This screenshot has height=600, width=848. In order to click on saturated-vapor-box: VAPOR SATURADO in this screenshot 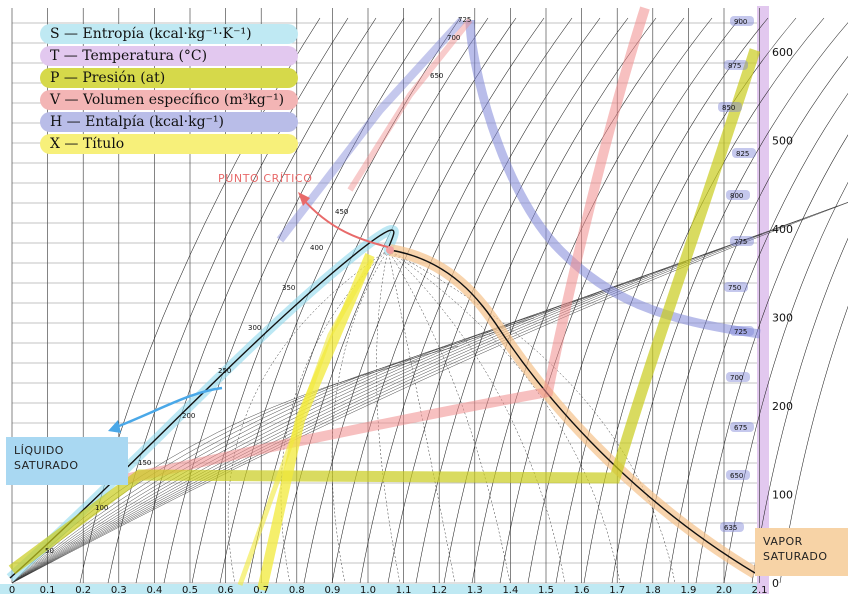, I will do `click(801, 552)`.